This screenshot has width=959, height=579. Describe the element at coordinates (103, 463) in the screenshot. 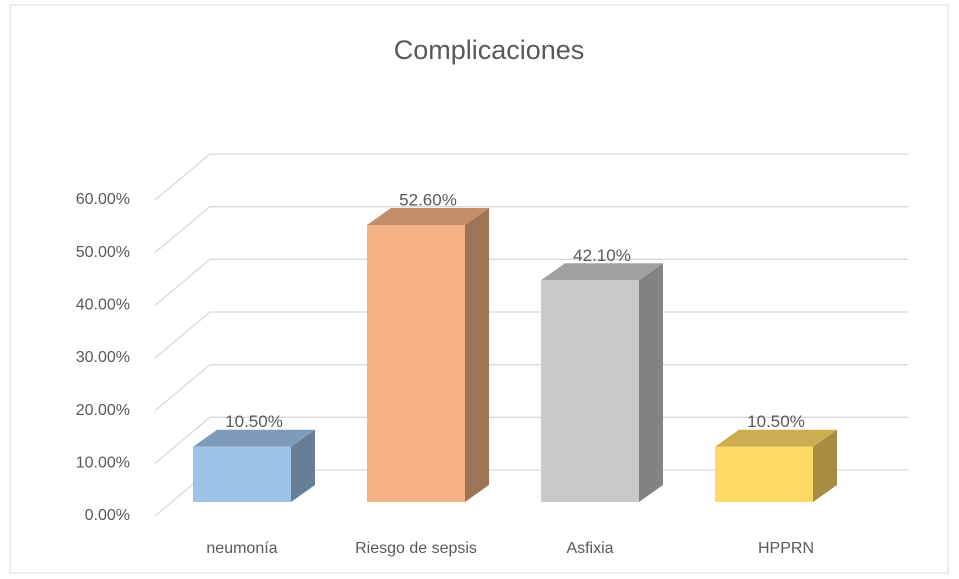

I see `y-tick-label: 10.00%` at that location.